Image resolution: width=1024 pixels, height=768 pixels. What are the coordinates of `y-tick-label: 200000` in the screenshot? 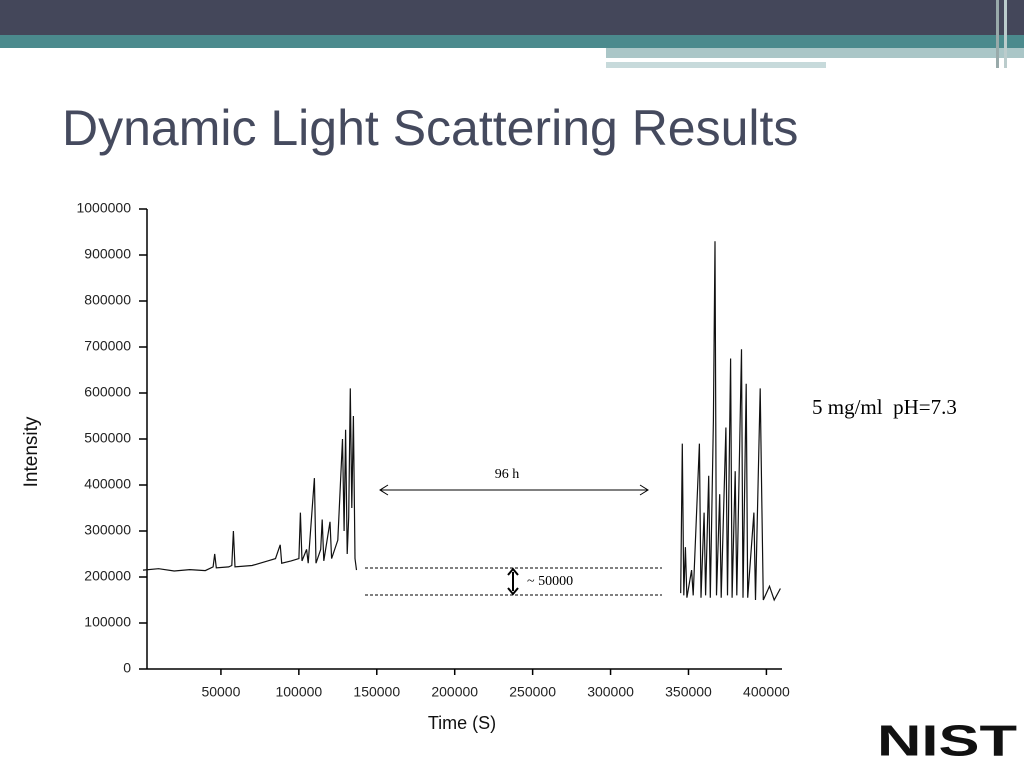 It's located at (107, 576).